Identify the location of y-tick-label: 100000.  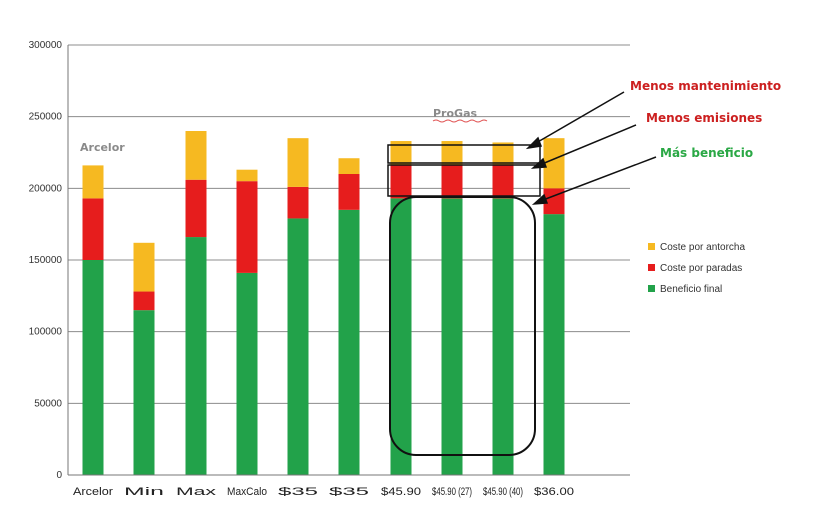
(46, 332).